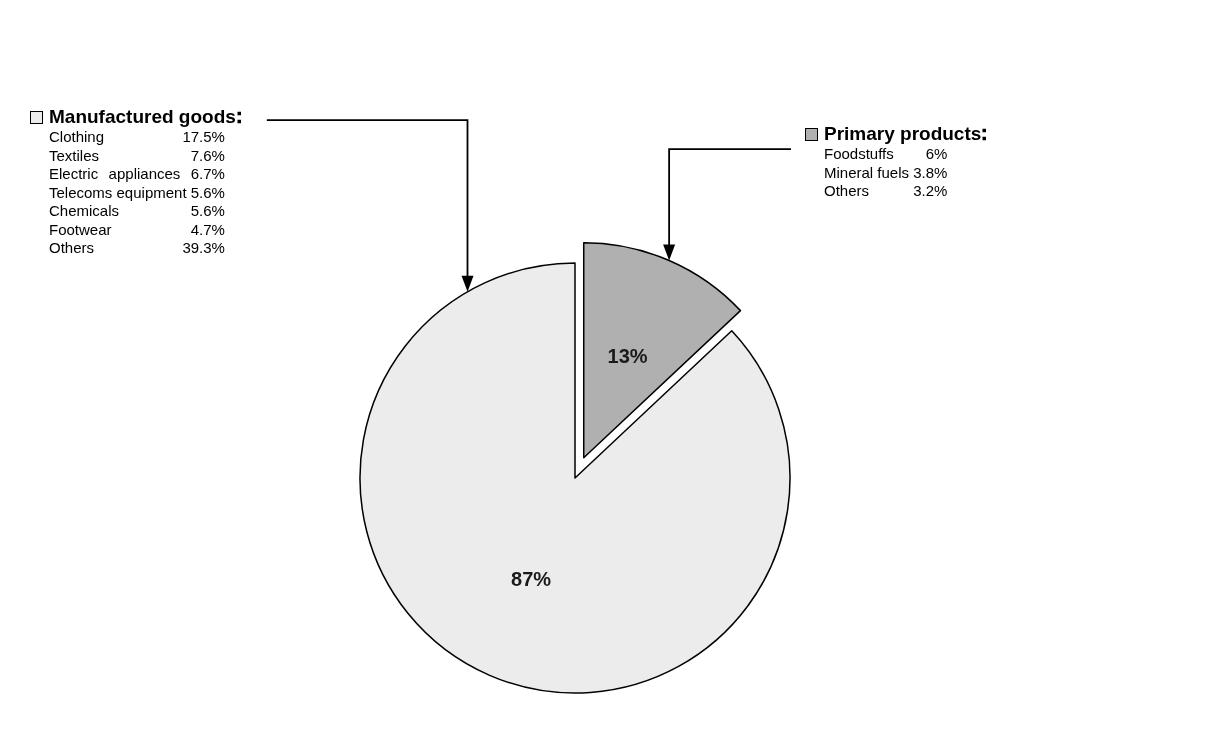 The image size is (1213, 755). I want to click on legend-label: Primary products, so click(903, 134).